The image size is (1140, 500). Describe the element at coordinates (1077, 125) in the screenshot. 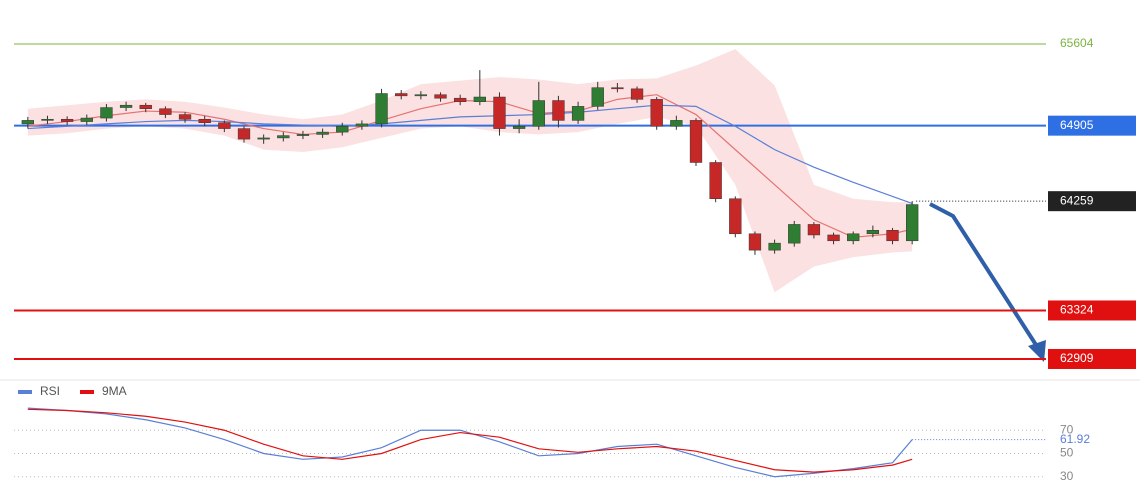

I see `level-label: 64905` at that location.